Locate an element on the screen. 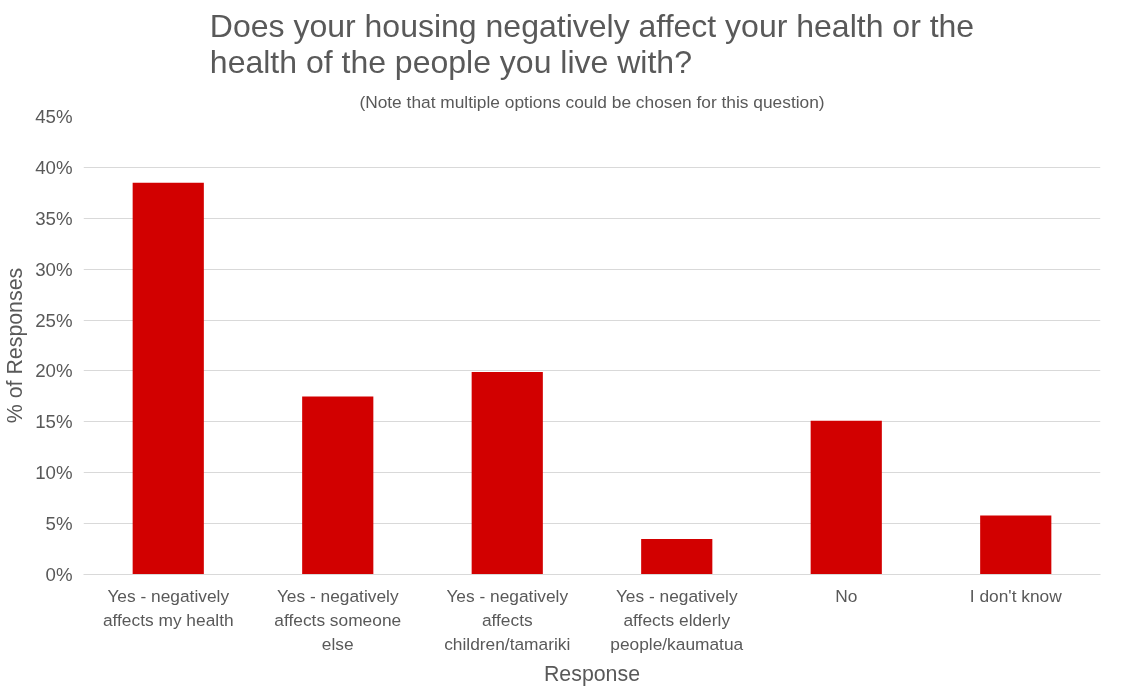  y-tick-label: 20% is located at coordinates (54, 371).